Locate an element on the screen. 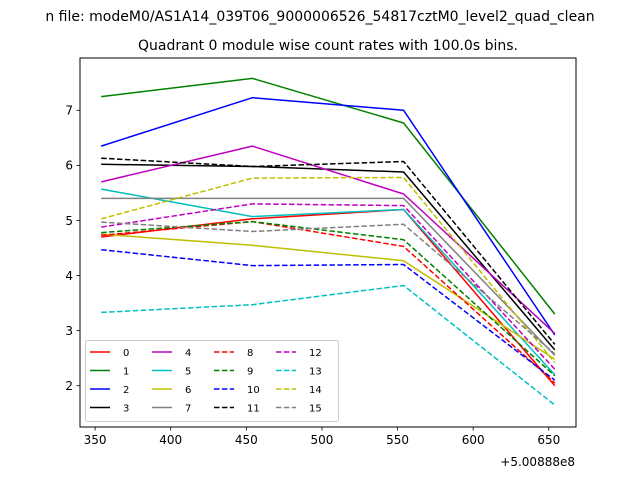  legend-label-2: 2 is located at coordinates (126, 390).